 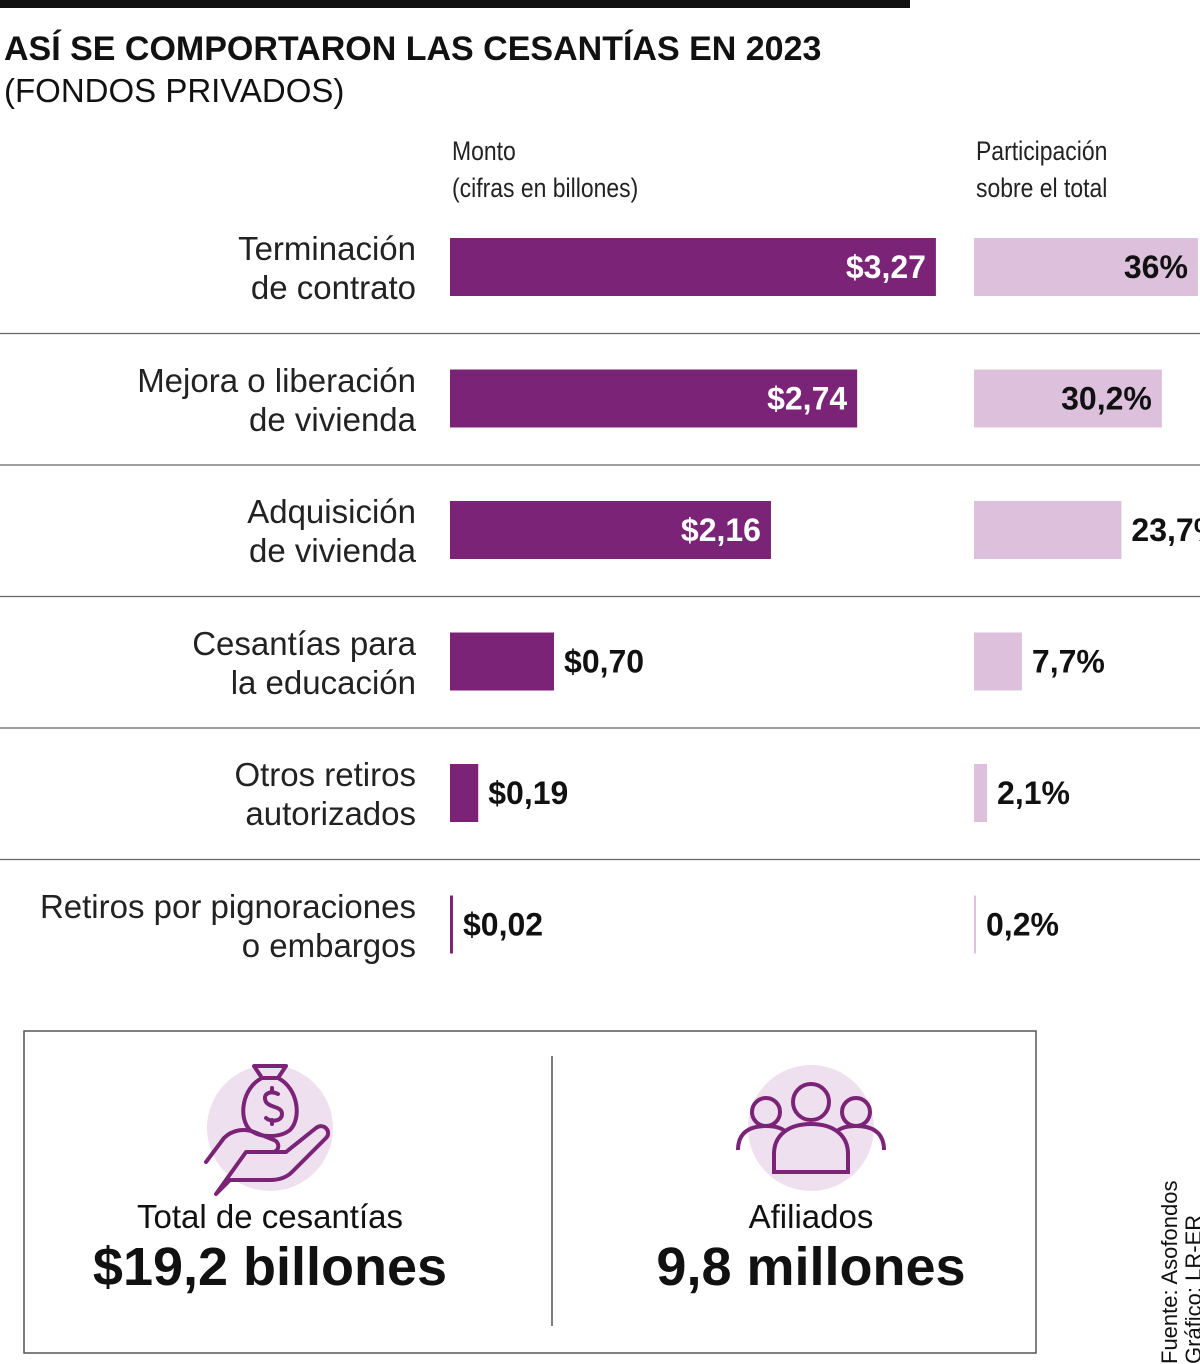 I want to click on summary-label: Afiliados, so click(x=811, y=1216).